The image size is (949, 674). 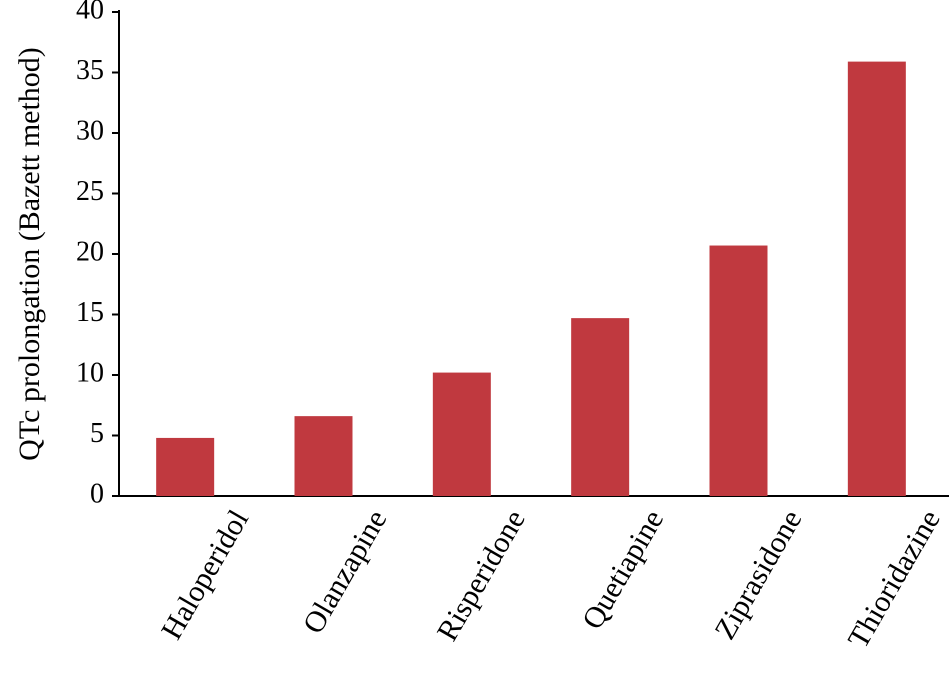 What do you see at coordinates (90, 372) in the screenshot?
I see `y-tick-label: 10` at bounding box center [90, 372].